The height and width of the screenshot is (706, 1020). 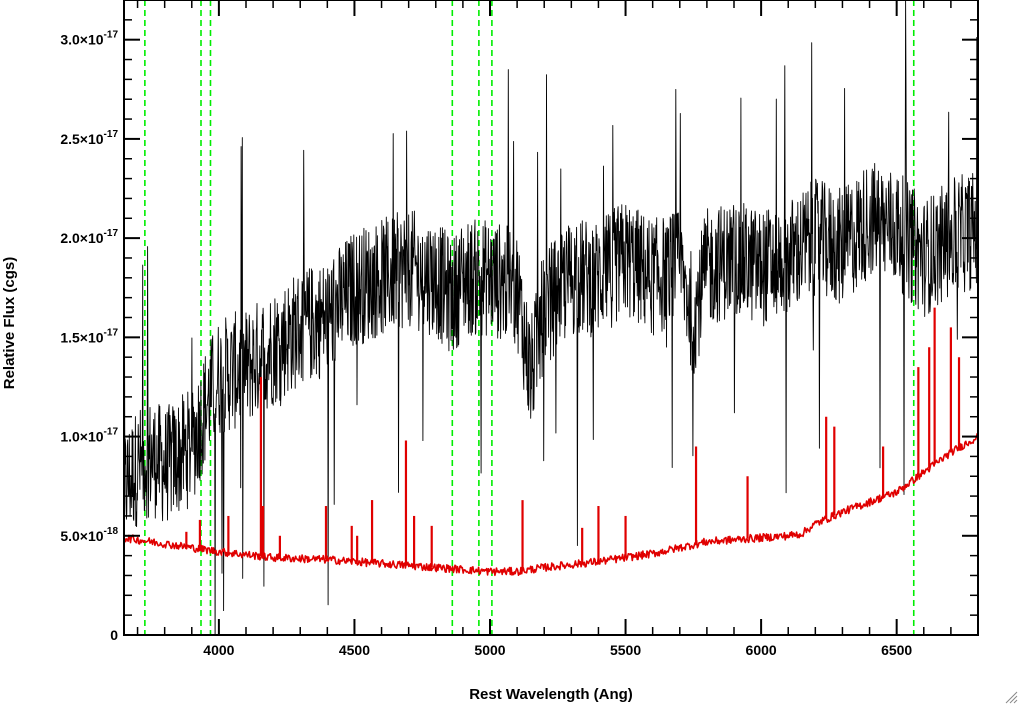 What do you see at coordinates (354, 650) in the screenshot?
I see `x-tick-label: 4500` at bounding box center [354, 650].